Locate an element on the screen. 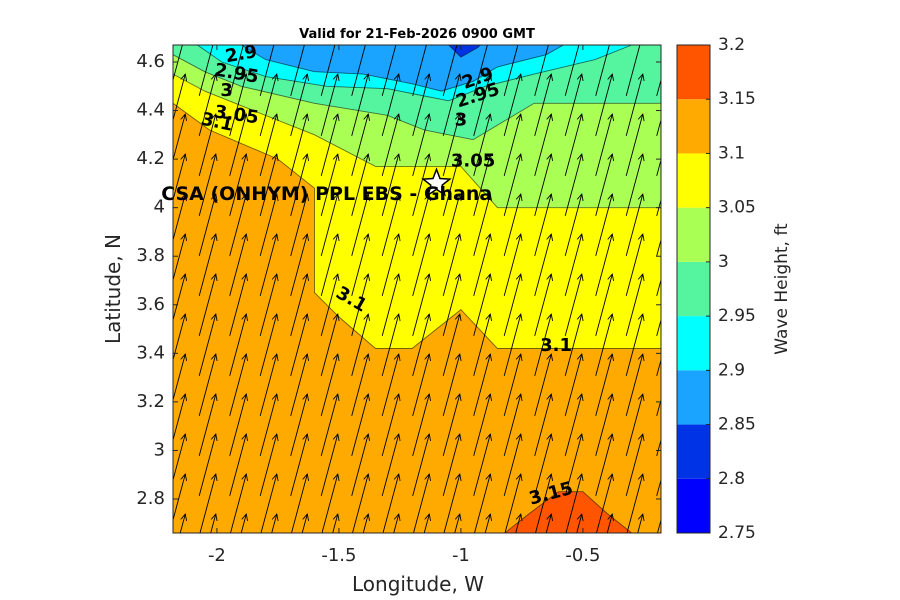 The width and height of the screenshot is (900, 600). colorbar-tick-label: 3.1 is located at coordinates (731, 153).